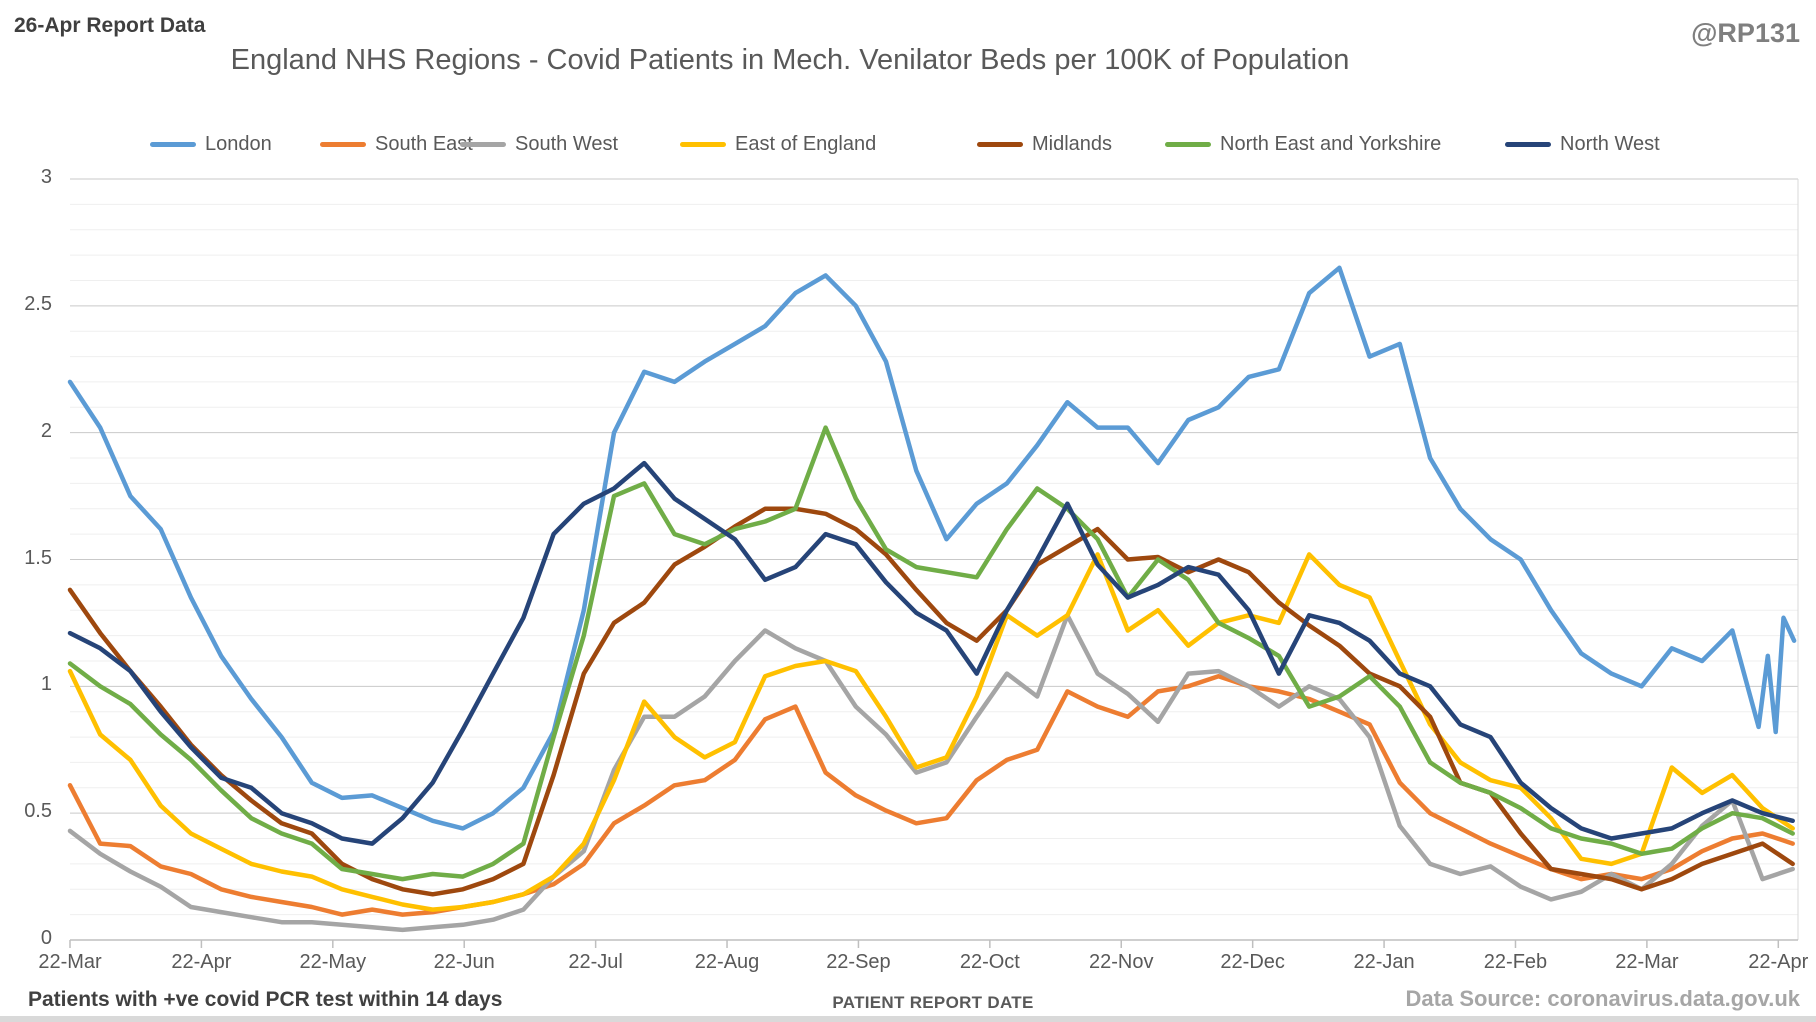 Image resolution: width=1816 pixels, height=1022 pixels. Describe the element at coordinates (1602, 998) in the screenshot. I see `data-source-label: Data Source: coronavirus.data.gov.uk` at that location.